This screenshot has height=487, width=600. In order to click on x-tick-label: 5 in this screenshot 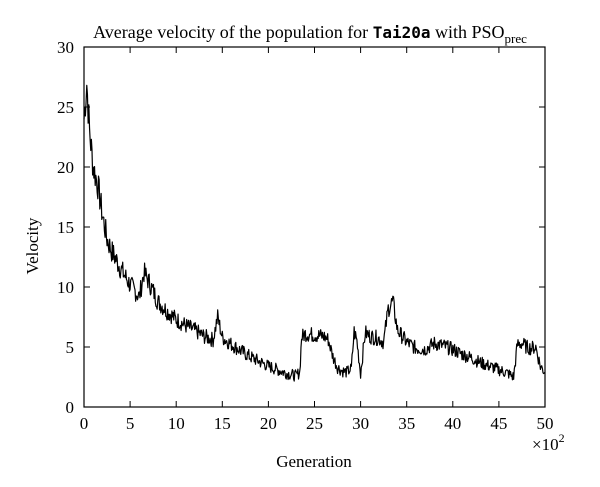, I will do `click(130, 423)`.